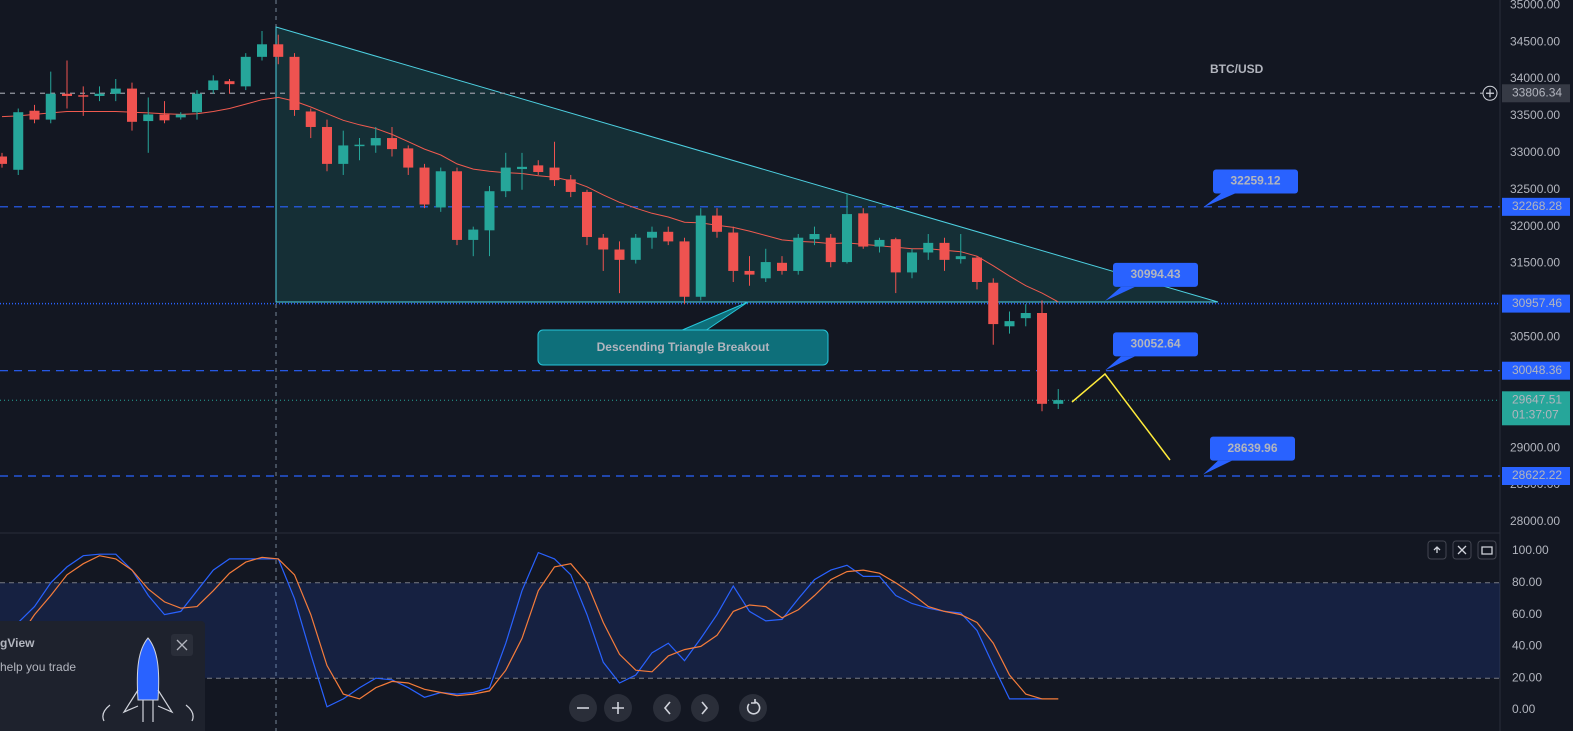 Image resolution: width=1573 pixels, height=731 pixels. What do you see at coordinates (1527, 582) in the screenshot?
I see `y-tick-label: 80.00` at bounding box center [1527, 582].